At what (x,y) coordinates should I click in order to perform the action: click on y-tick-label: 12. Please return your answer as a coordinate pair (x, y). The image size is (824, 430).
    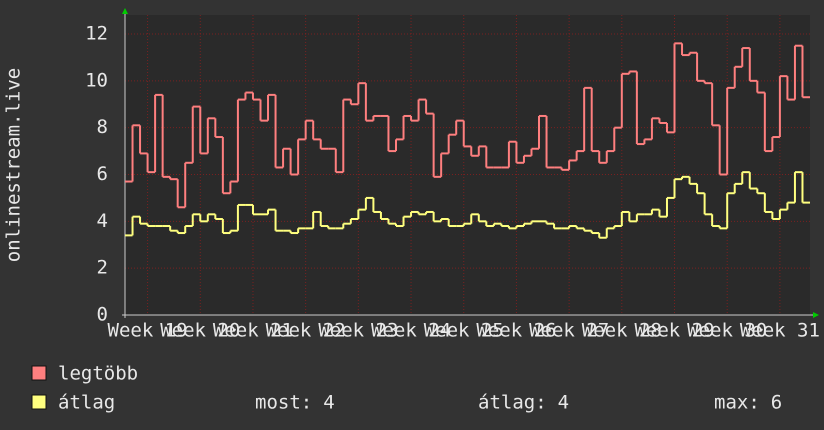
    Looking at the image, I should click on (96, 34).